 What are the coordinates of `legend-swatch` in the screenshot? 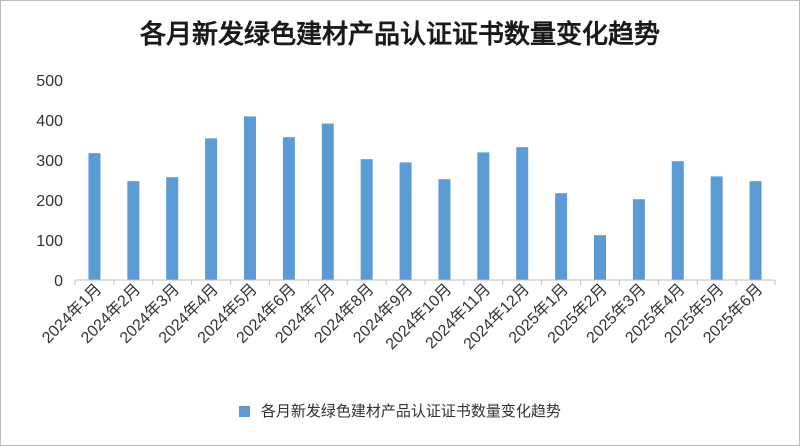 It's located at (245, 411).